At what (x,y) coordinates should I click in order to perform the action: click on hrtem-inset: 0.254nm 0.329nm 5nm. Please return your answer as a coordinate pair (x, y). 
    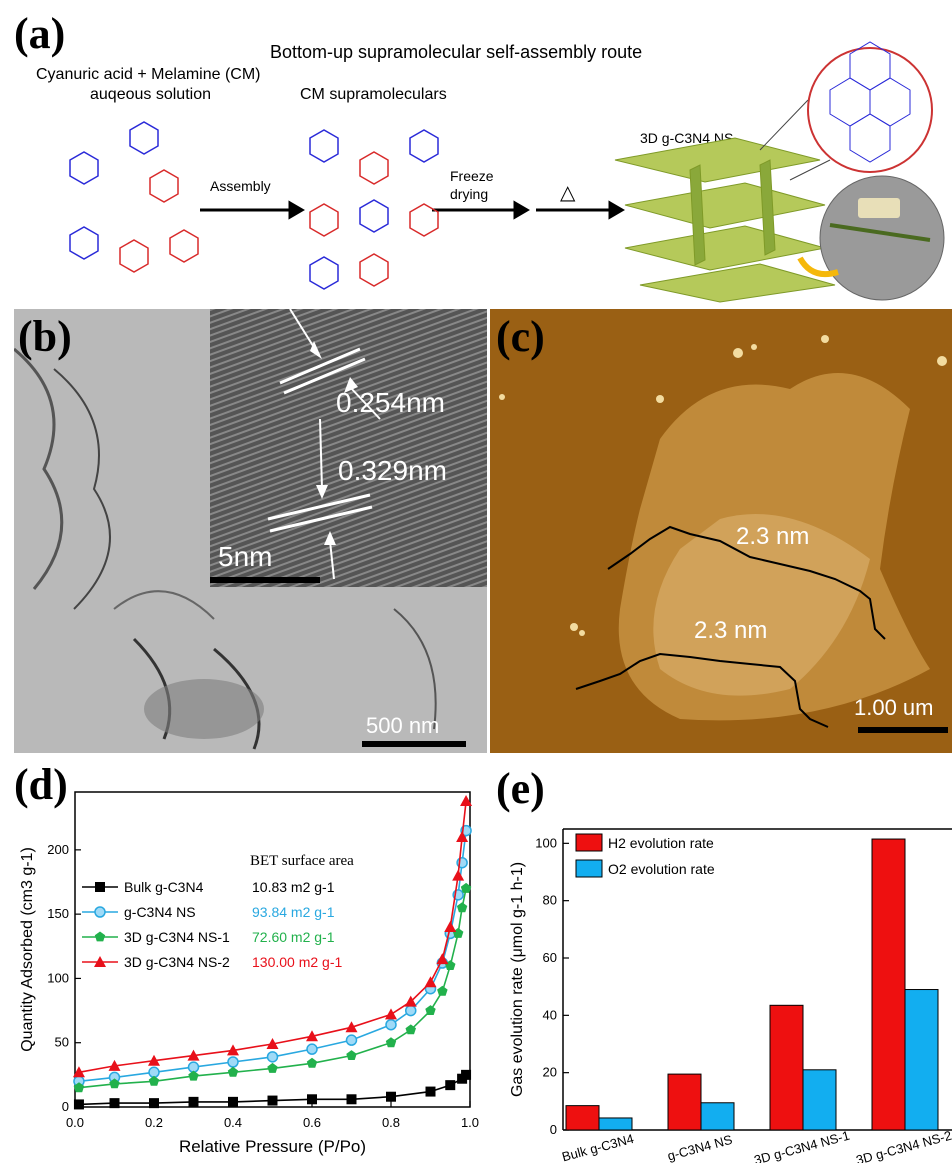
    Looking at the image, I should click on (348, 448).